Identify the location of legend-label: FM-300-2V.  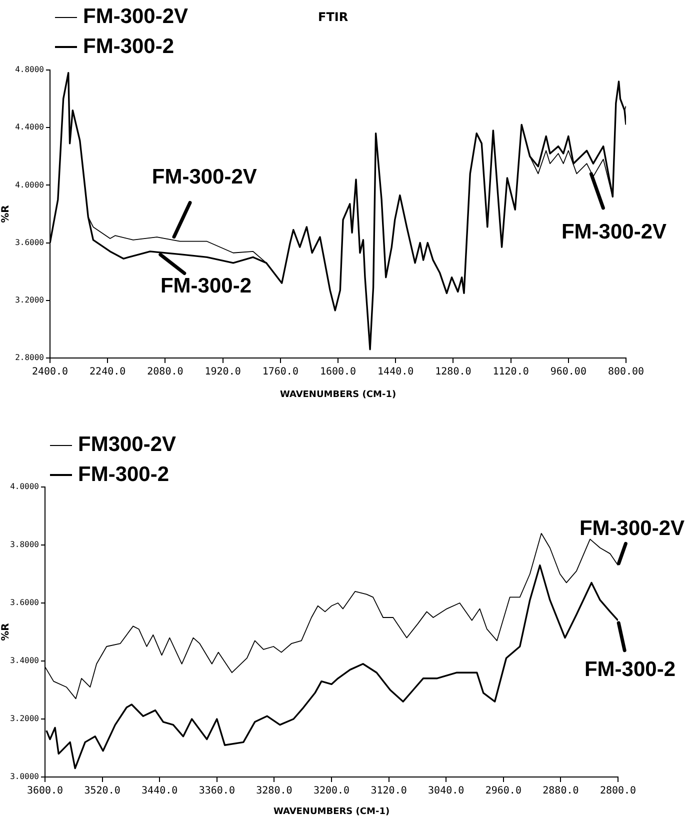
(135, 17).